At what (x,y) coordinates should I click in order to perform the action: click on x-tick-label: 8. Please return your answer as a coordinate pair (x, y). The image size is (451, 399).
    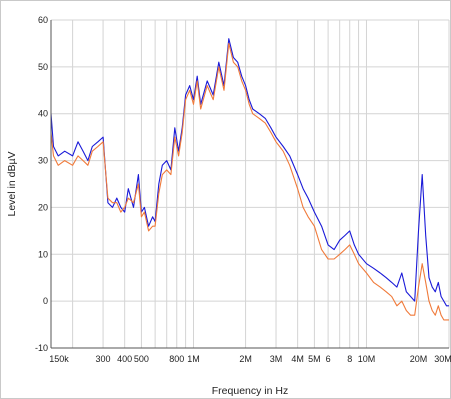
    Looking at the image, I should click on (349, 359).